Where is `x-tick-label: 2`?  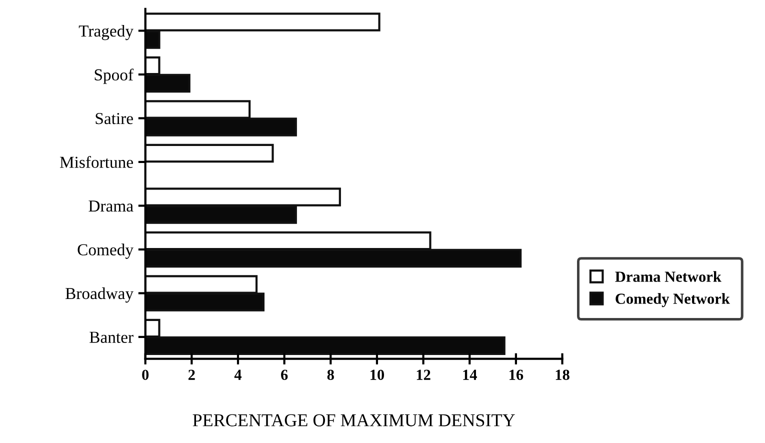 x-tick-label: 2 is located at coordinates (191, 375).